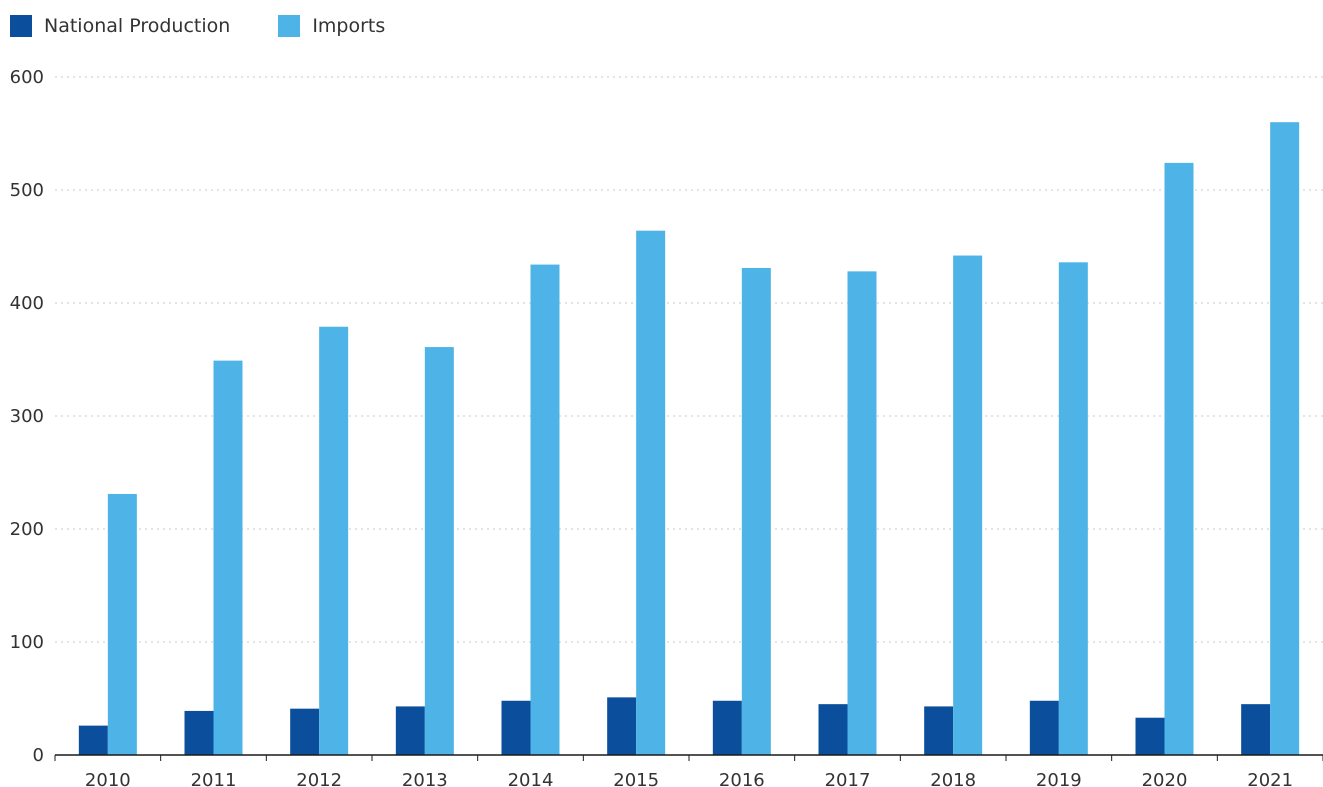  I want to click on legend-swatch-imports, so click(289, 26).